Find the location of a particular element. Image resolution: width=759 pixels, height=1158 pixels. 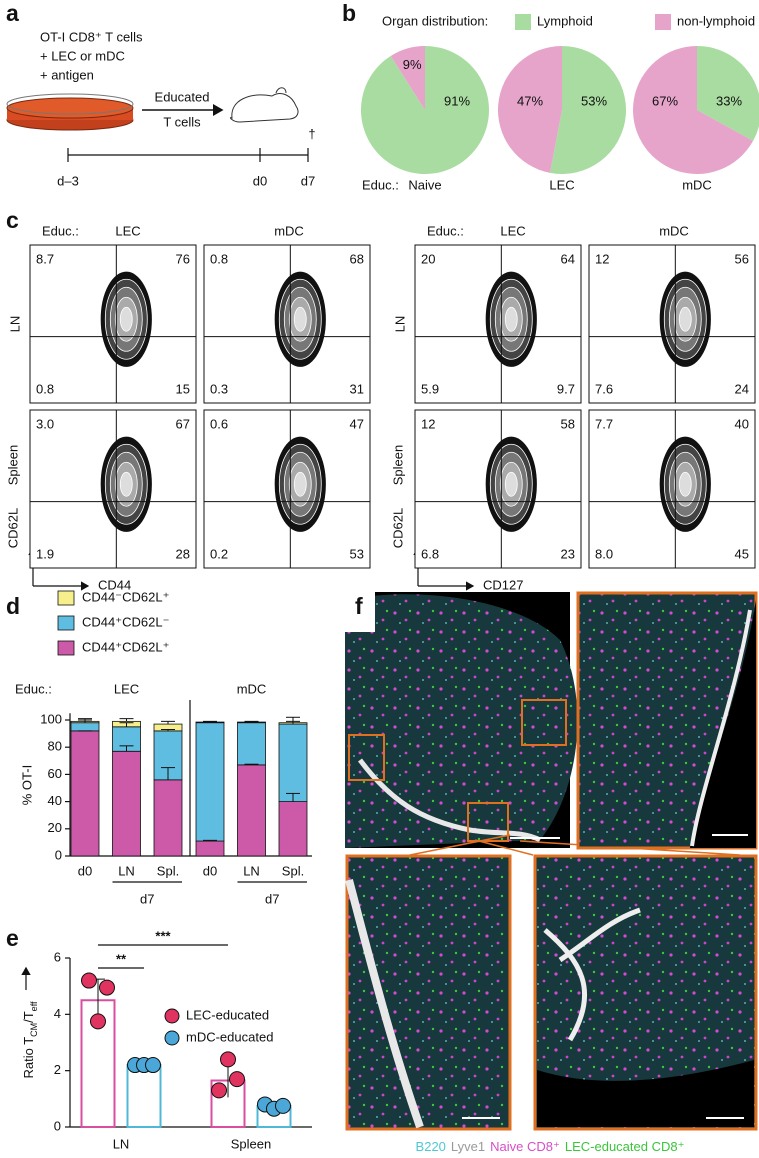

caption-word: Naive CD8⁺ is located at coordinates (525, 1146).